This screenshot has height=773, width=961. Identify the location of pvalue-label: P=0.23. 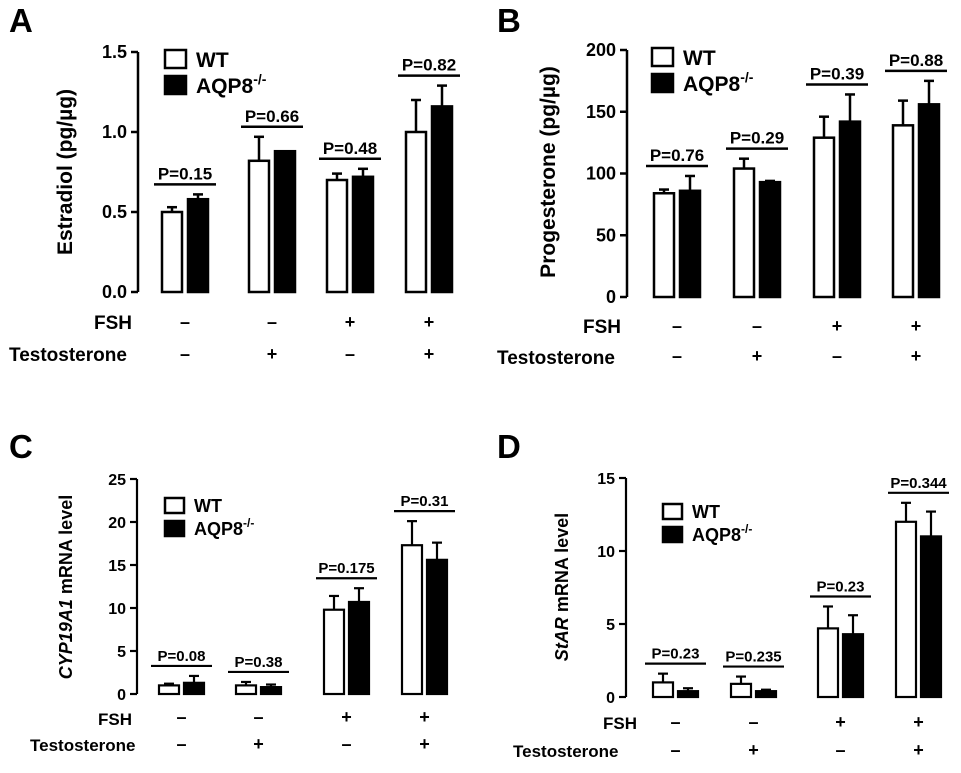
(841, 586).